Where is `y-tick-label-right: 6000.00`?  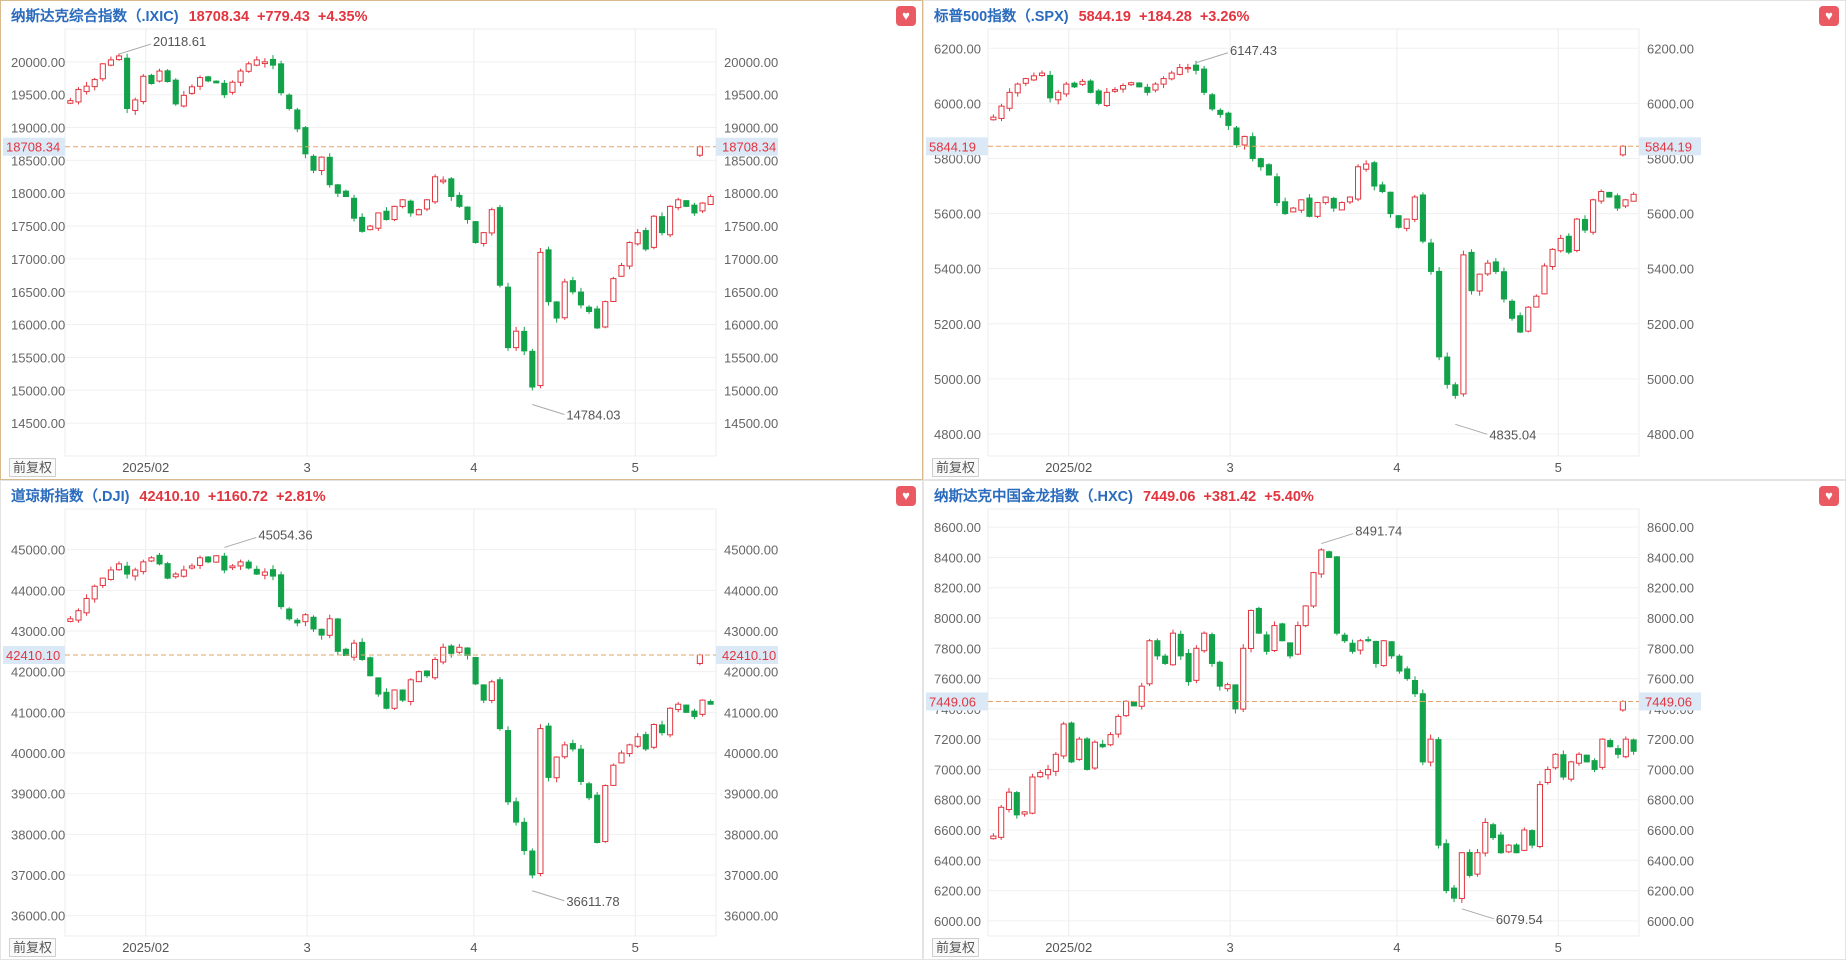
y-tick-label-right: 6000.00 is located at coordinates (1670, 921).